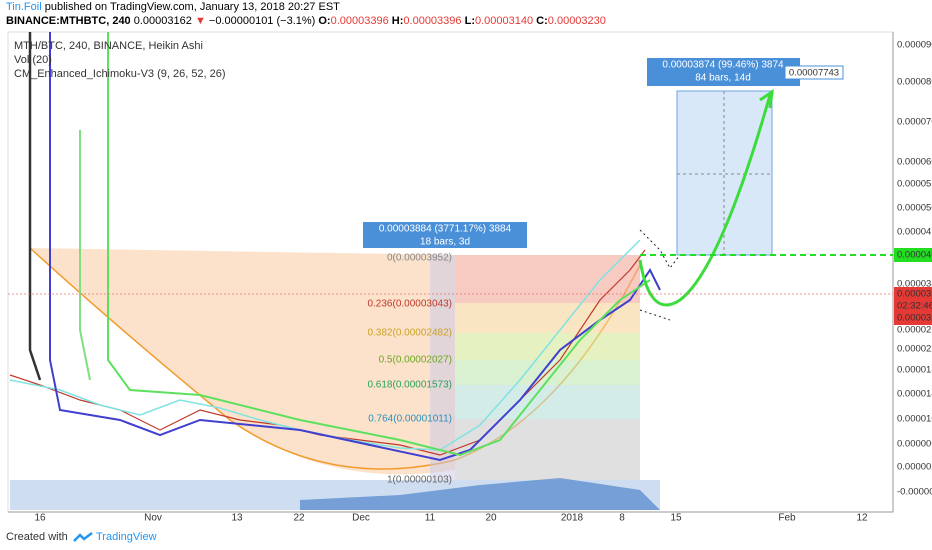 The width and height of the screenshot is (932, 550). What do you see at coordinates (469, 21) in the screenshot?
I see `ohlc-key: L:` at bounding box center [469, 21].